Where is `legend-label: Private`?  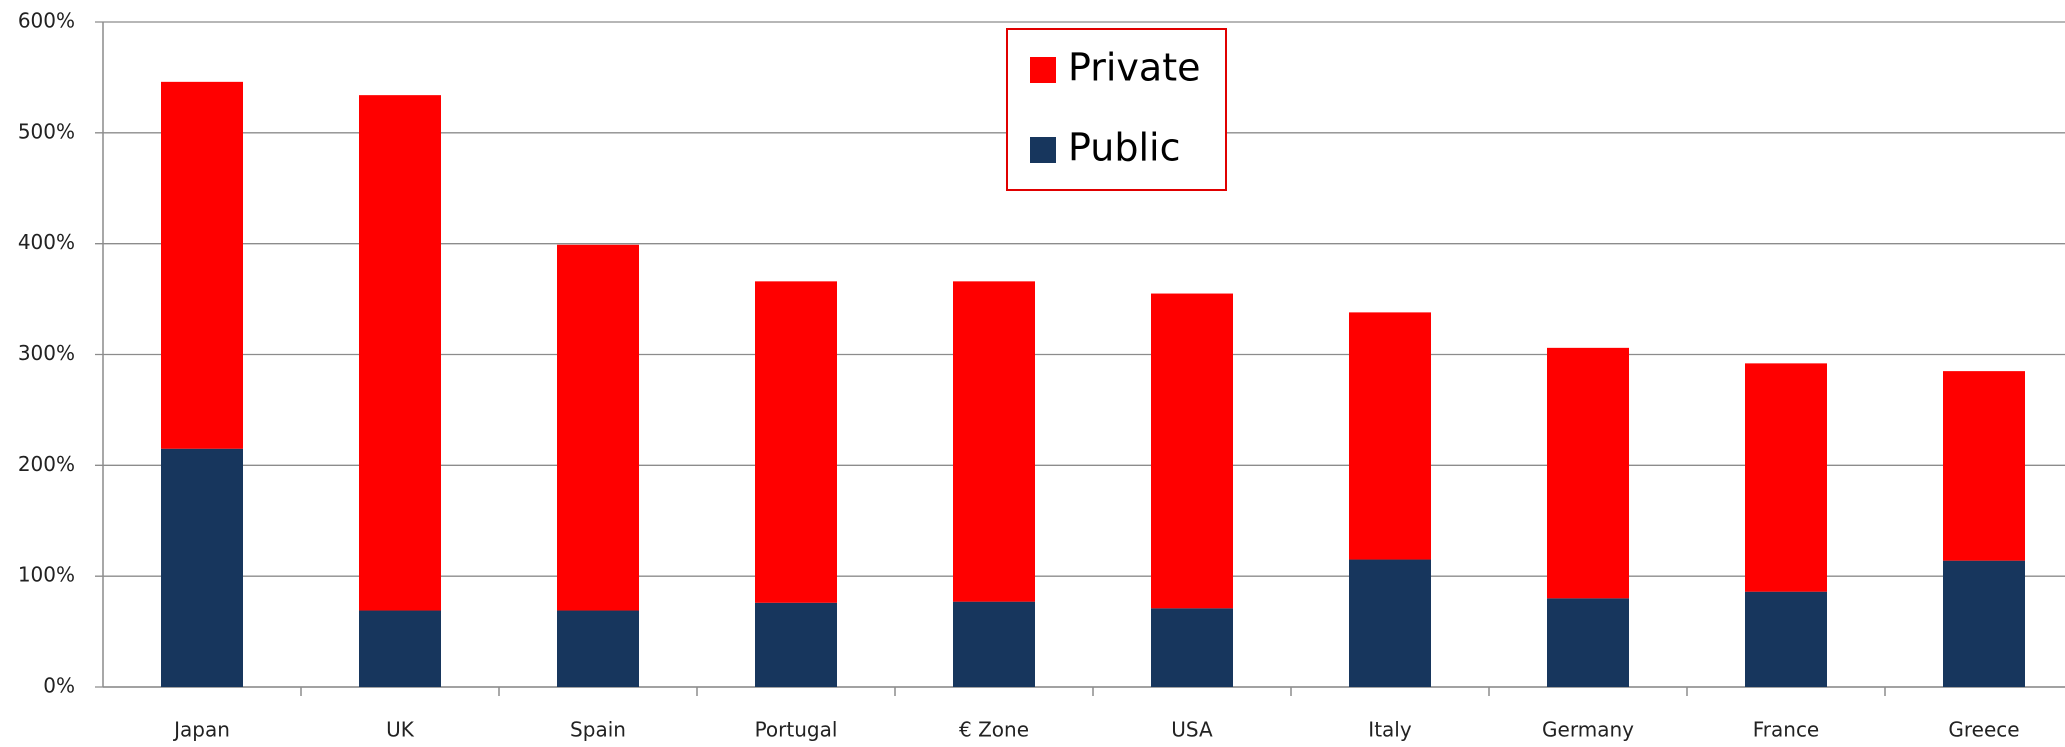
legend-label: Private is located at coordinates (1134, 68).